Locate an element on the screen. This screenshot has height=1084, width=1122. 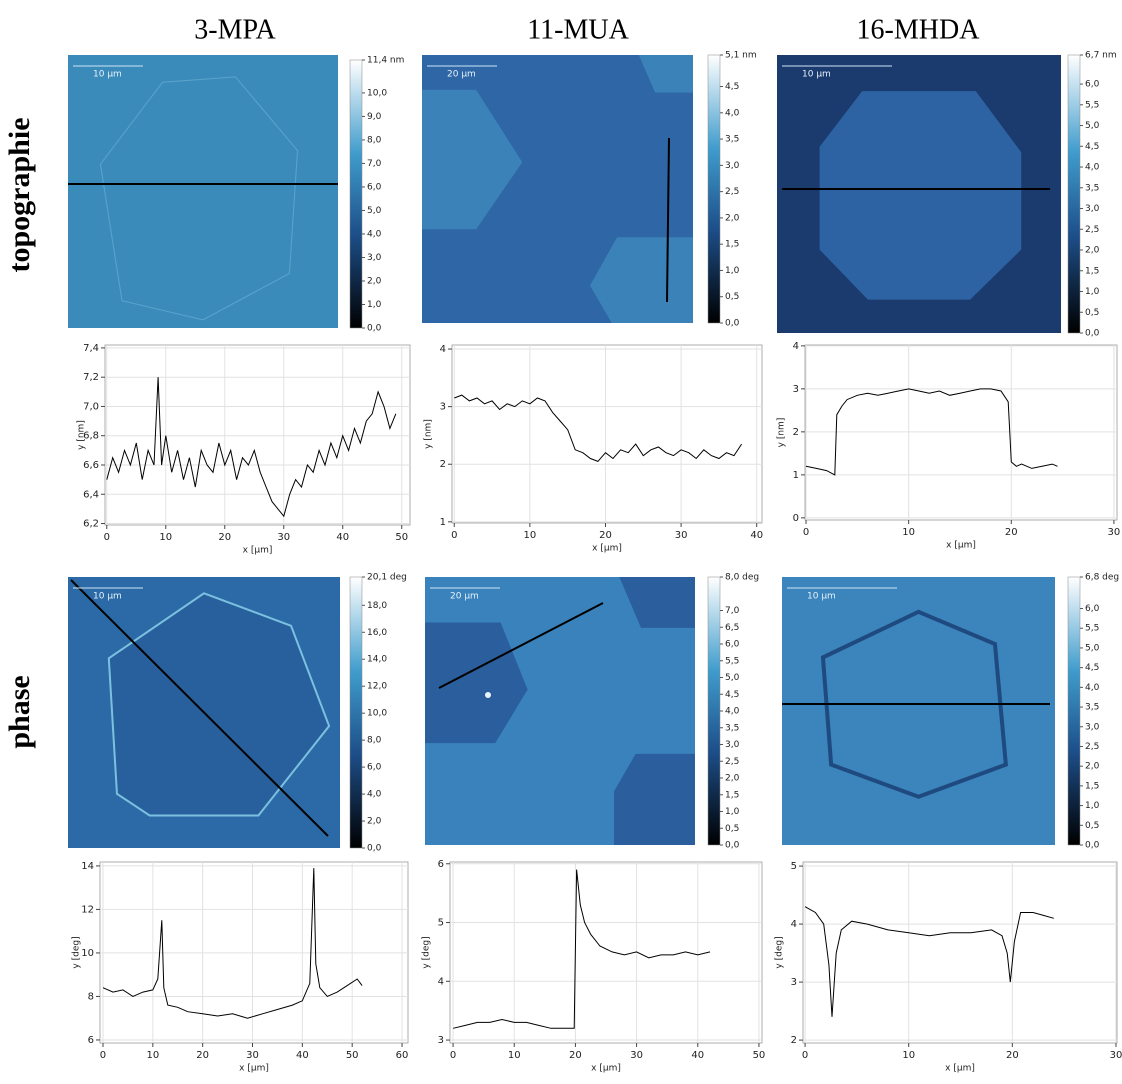
colorbar-label: 14,0 is located at coordinates (377, 660).